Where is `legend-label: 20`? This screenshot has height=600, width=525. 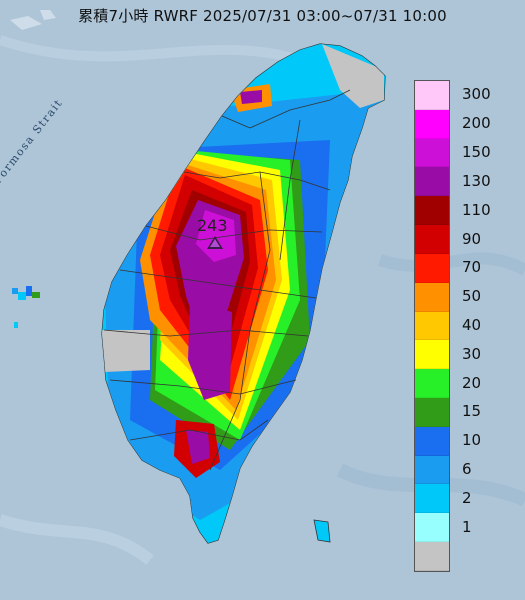 legend-label: 20 is located at coordinates (472, 382).